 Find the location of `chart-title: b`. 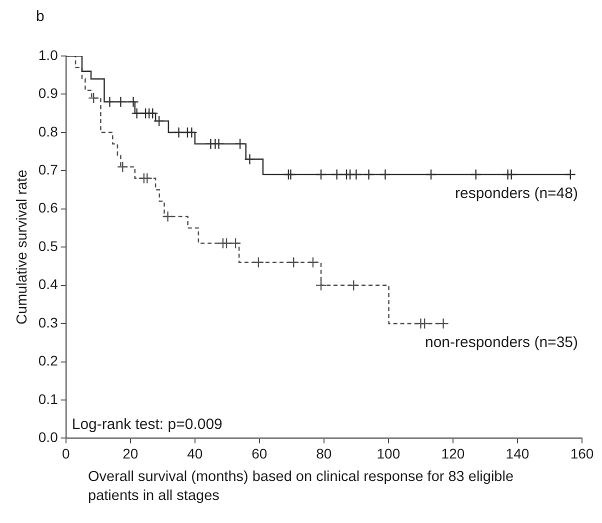

chart-title: b is located at coordinates (40, 16).